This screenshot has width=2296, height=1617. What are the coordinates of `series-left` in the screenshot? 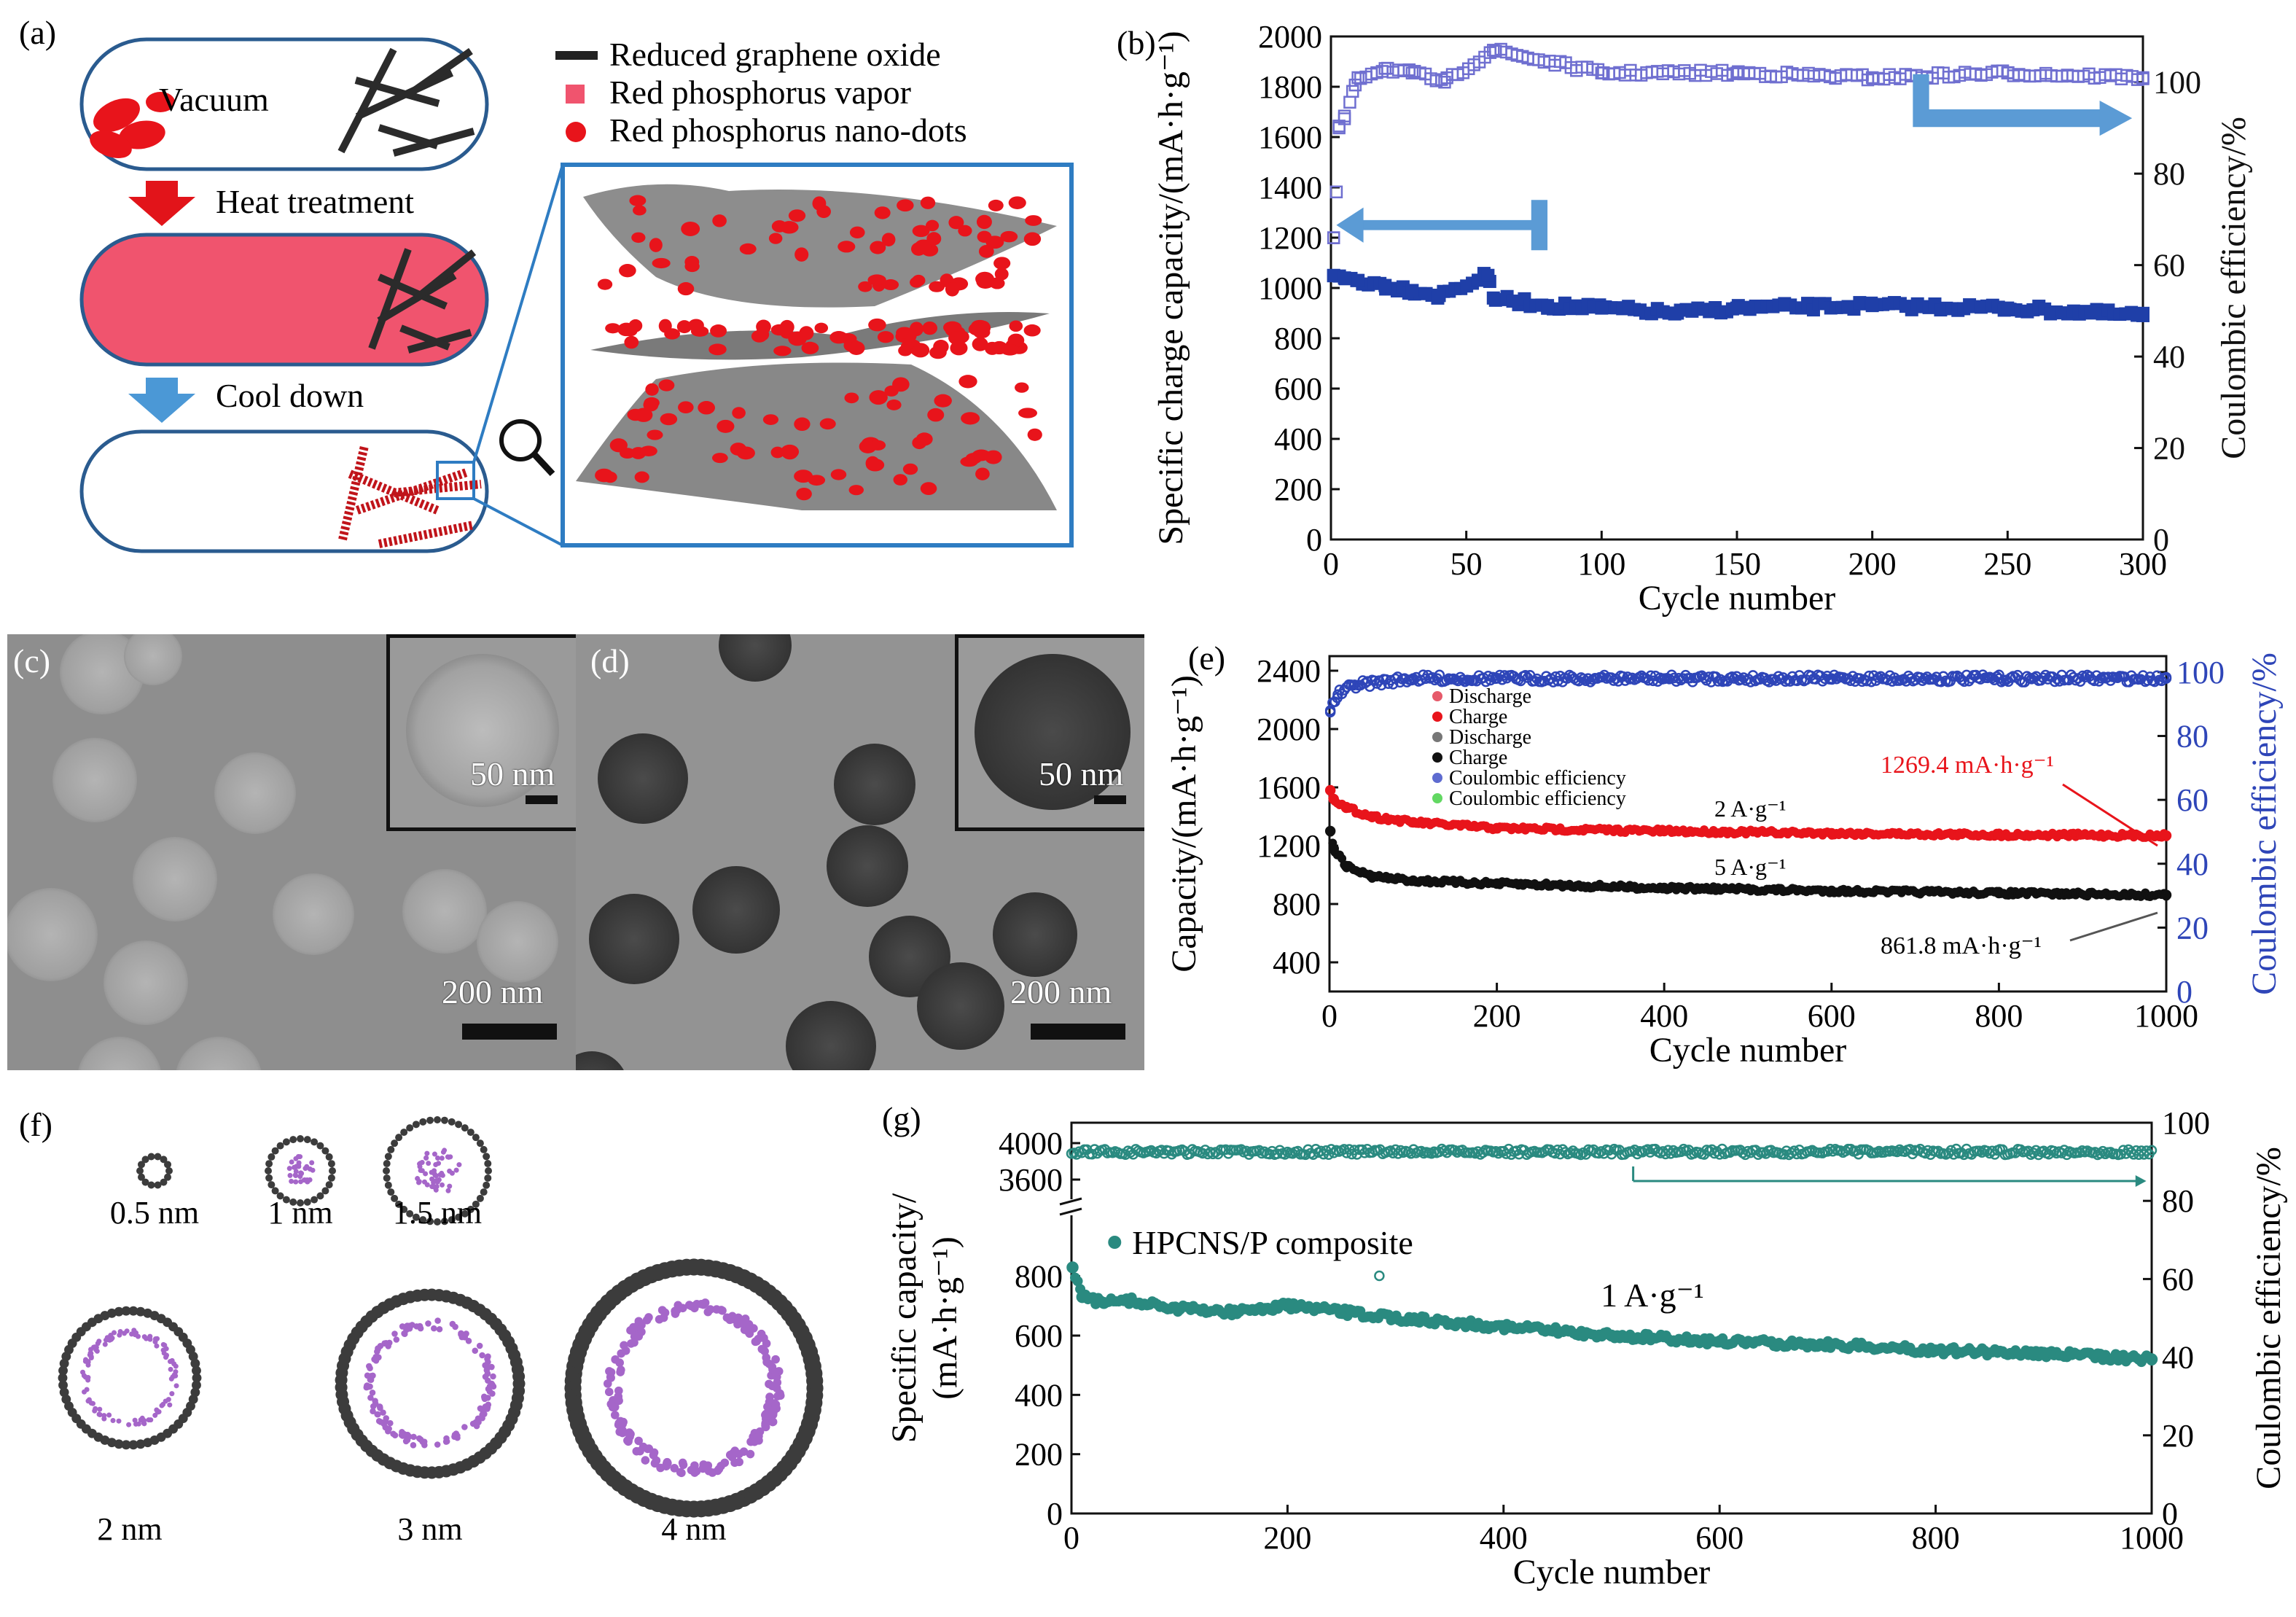 It's located at (1748, 813).